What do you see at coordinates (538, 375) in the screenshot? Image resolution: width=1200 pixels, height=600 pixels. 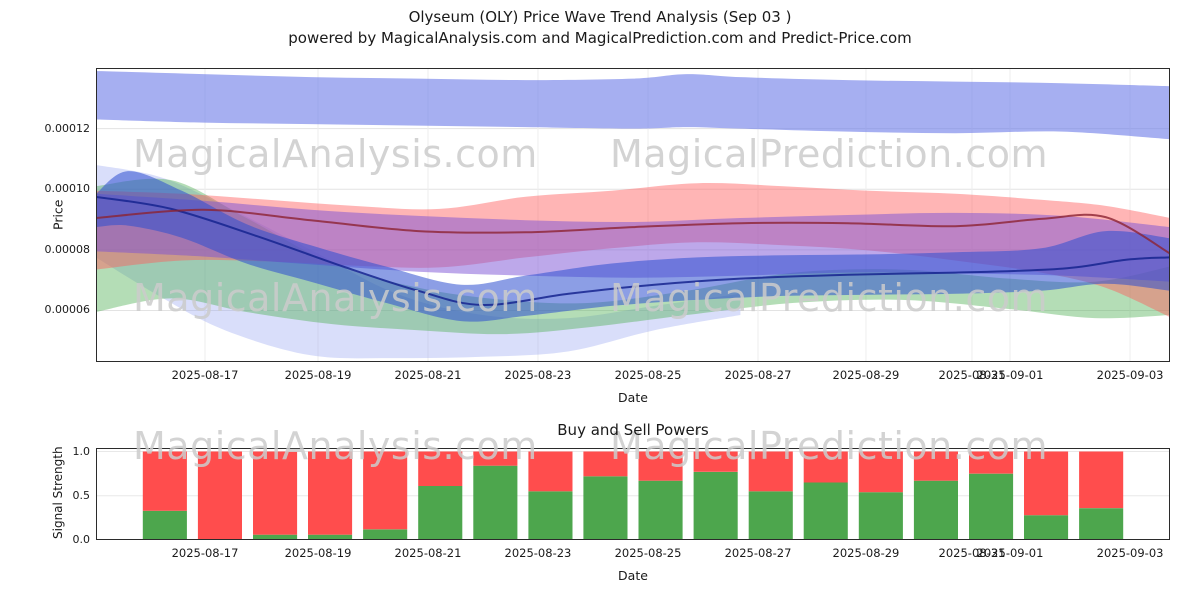 I see `price-xtick-label: 2025-08-23` at bounding box center [538, 375].